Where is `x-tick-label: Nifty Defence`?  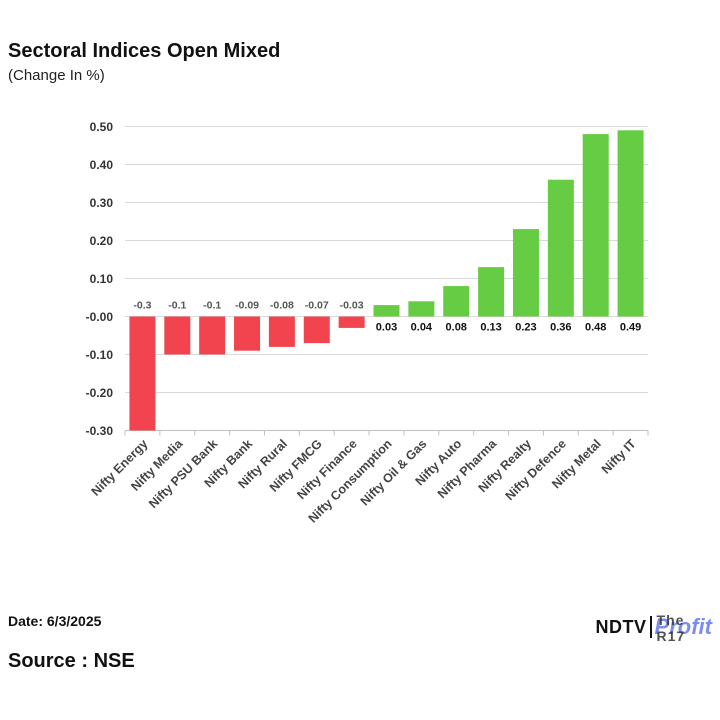
x-tick-label: Nifty Defence is located at coordinates (536, 470).